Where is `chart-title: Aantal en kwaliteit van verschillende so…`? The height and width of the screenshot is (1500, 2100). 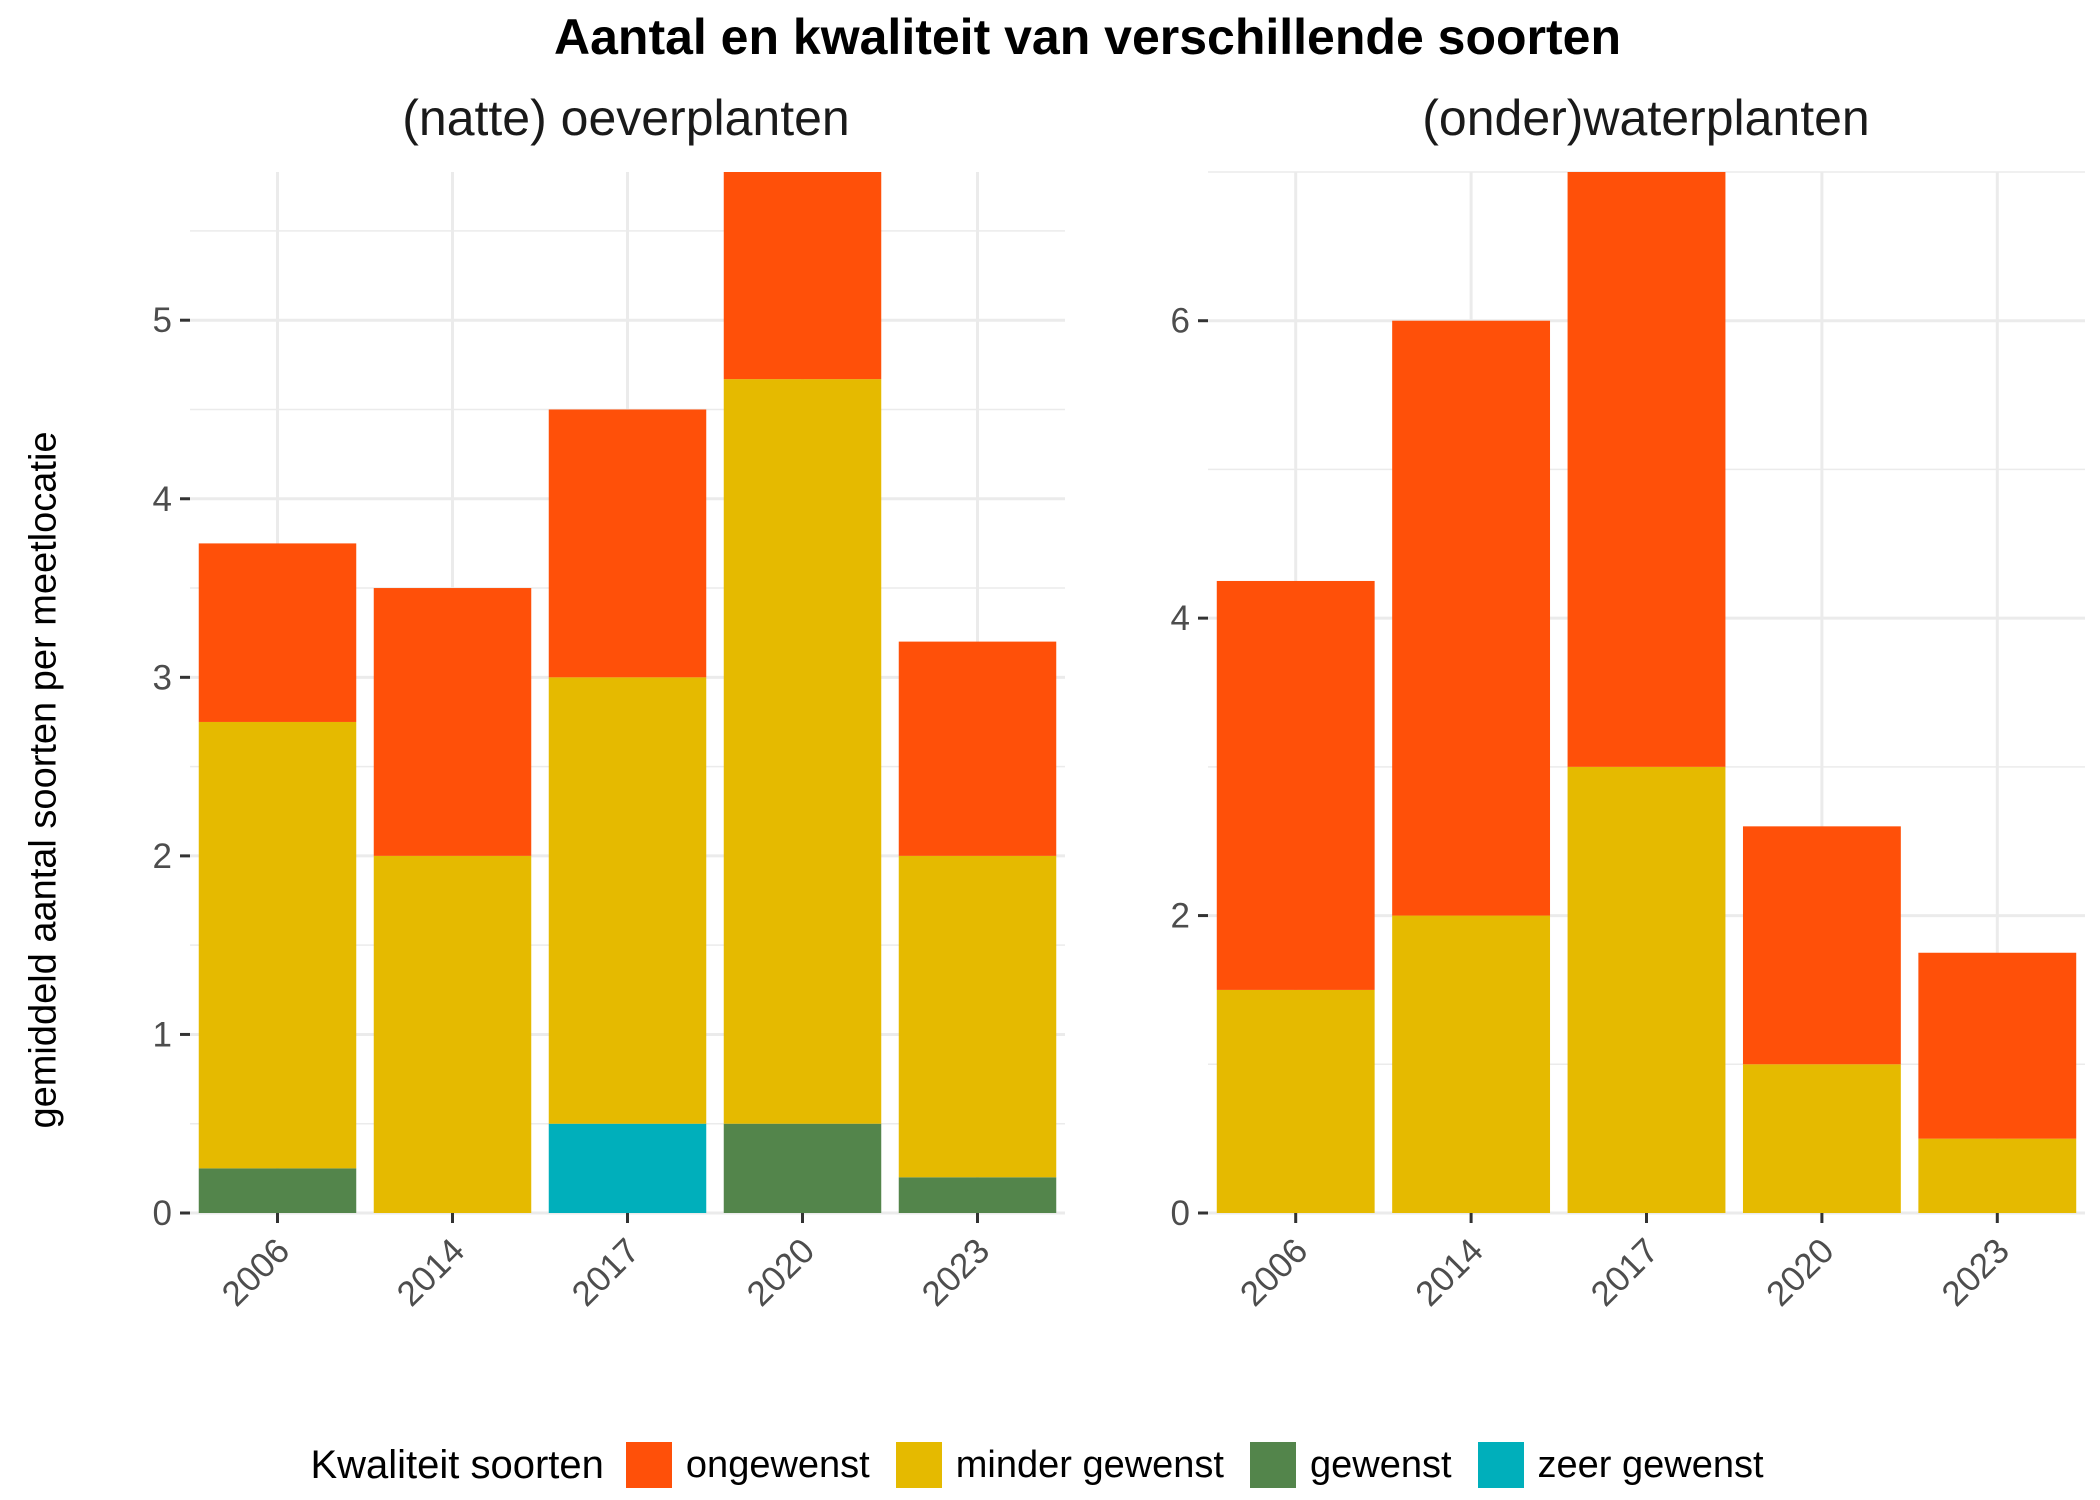
chart-title: Aantal en kwaliteit van verschillende so… is located at coordinates (1087, 37).